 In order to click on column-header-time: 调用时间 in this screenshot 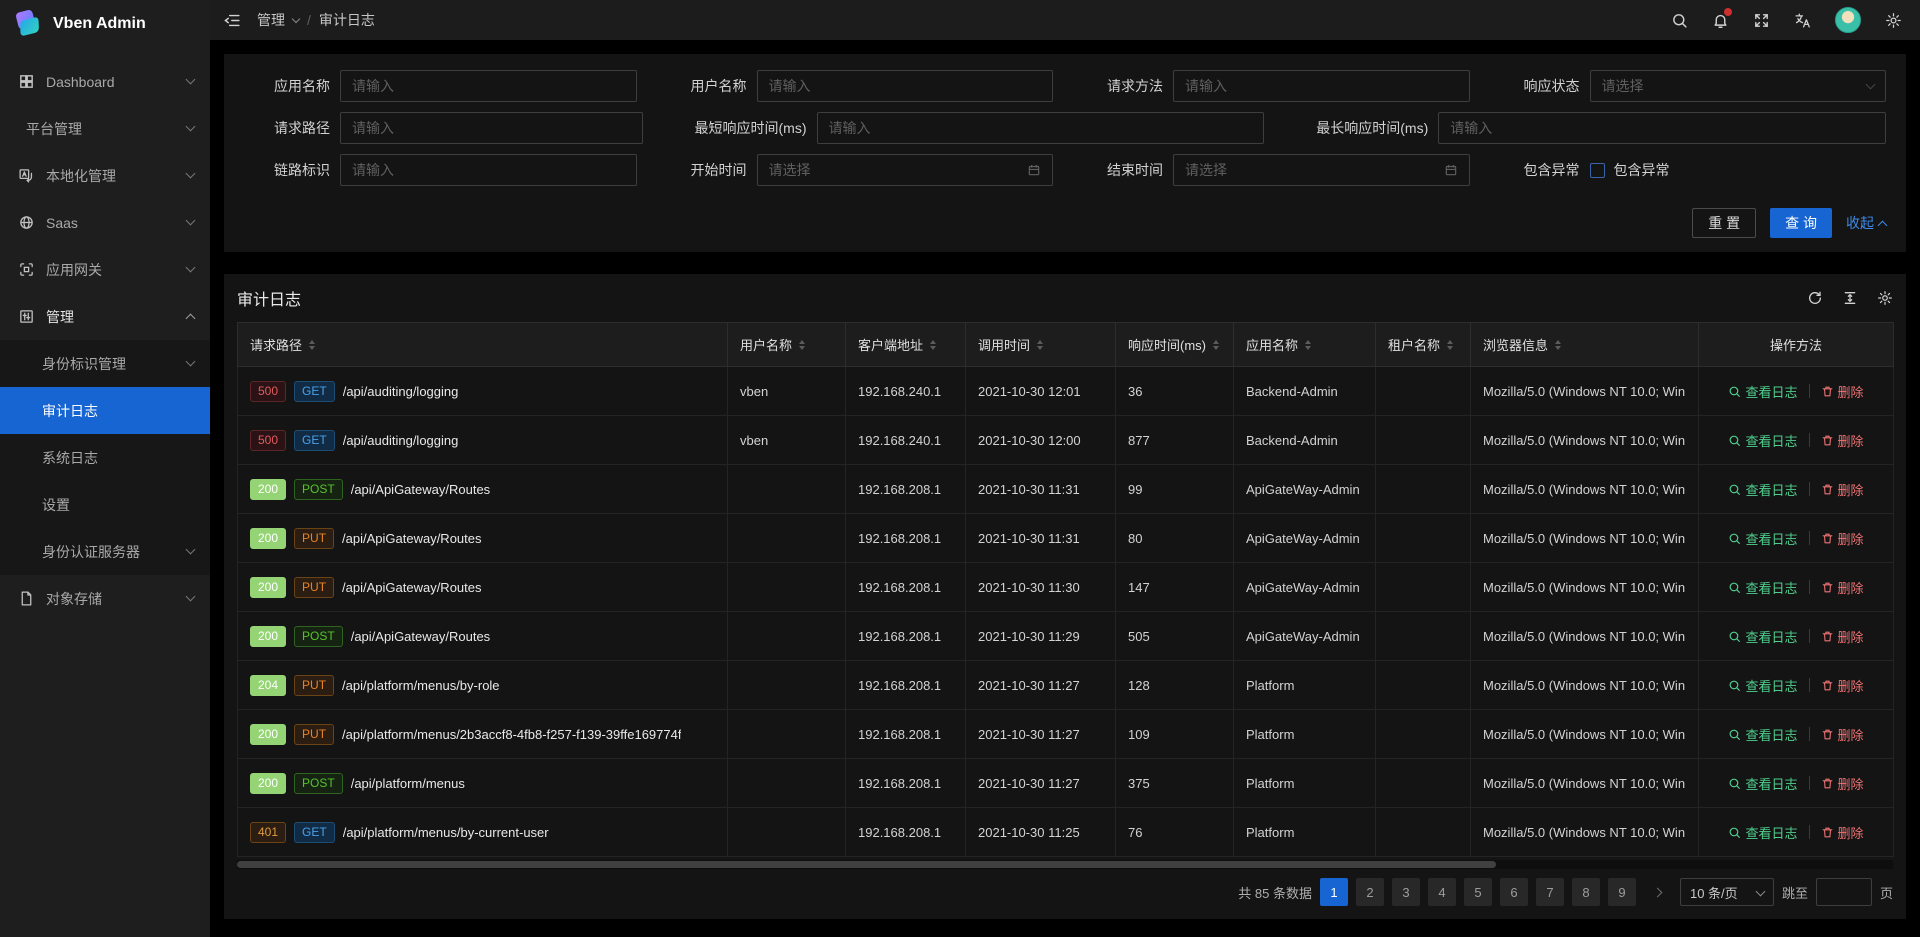, I will do `click(1040, 344)`.